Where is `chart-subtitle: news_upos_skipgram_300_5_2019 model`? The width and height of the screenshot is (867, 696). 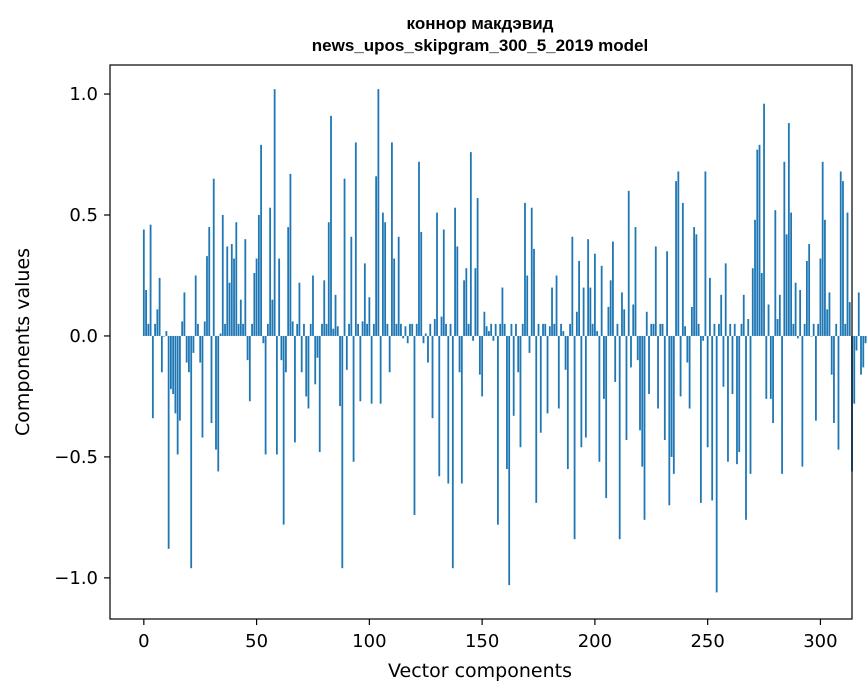 chart-subtitle: news_upos_skipgram_300_5_2019 model is located at coordinates (480, 45).